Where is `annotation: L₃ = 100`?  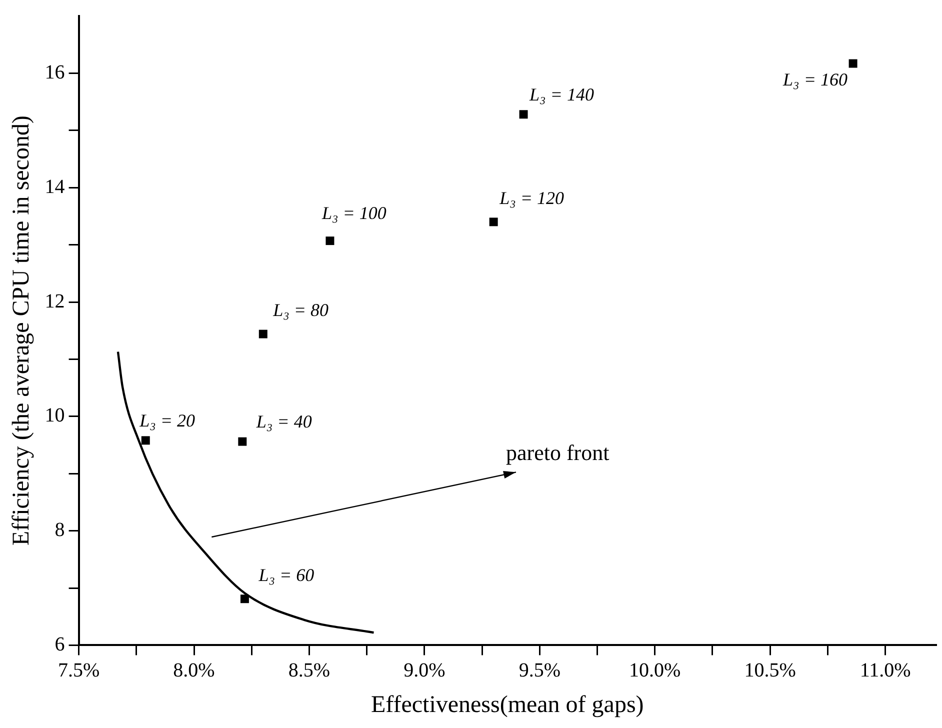 annotation: L₃ = 100 is located at coordinates (353, 212).